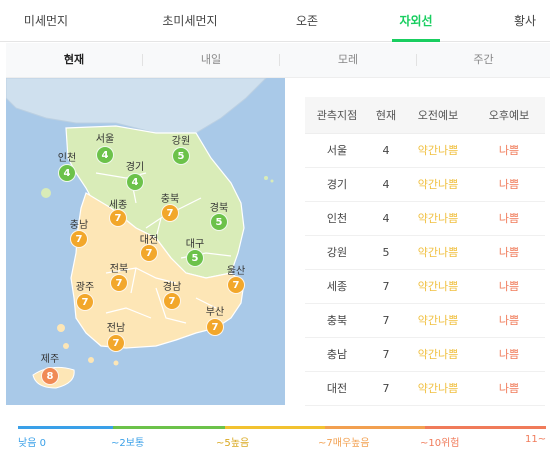 This screenshot has height=465, width=550. I want to click on legend-bar-very-high, so click(375, 427).